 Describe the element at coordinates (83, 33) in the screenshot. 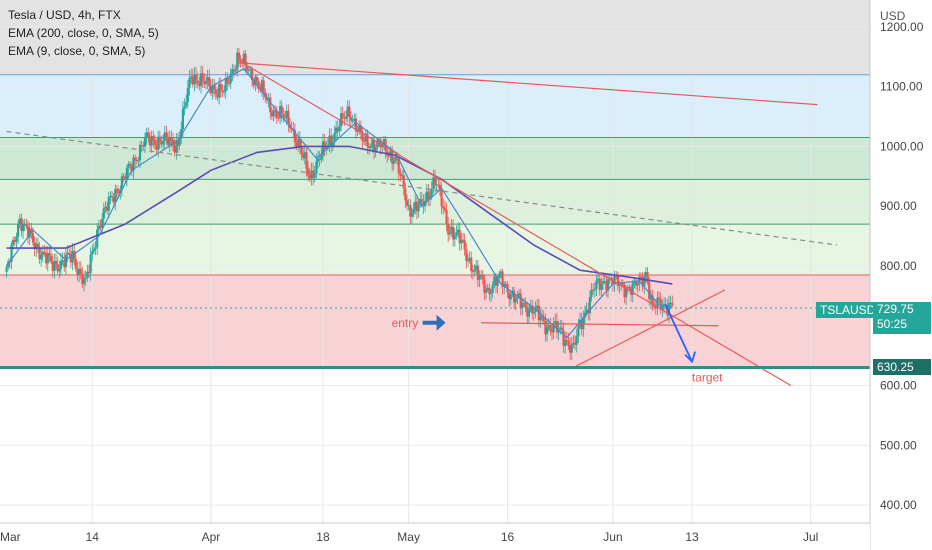

I see `ema200-legend: EMA (200, close, 0, SMA, 5)` at that location.